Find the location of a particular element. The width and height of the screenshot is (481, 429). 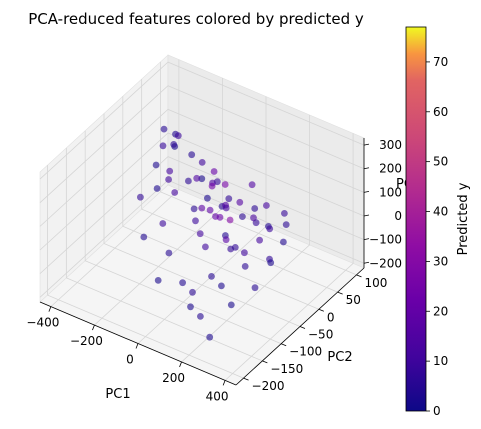

y-tick-label: −50 is located at coordinates (320, 335).